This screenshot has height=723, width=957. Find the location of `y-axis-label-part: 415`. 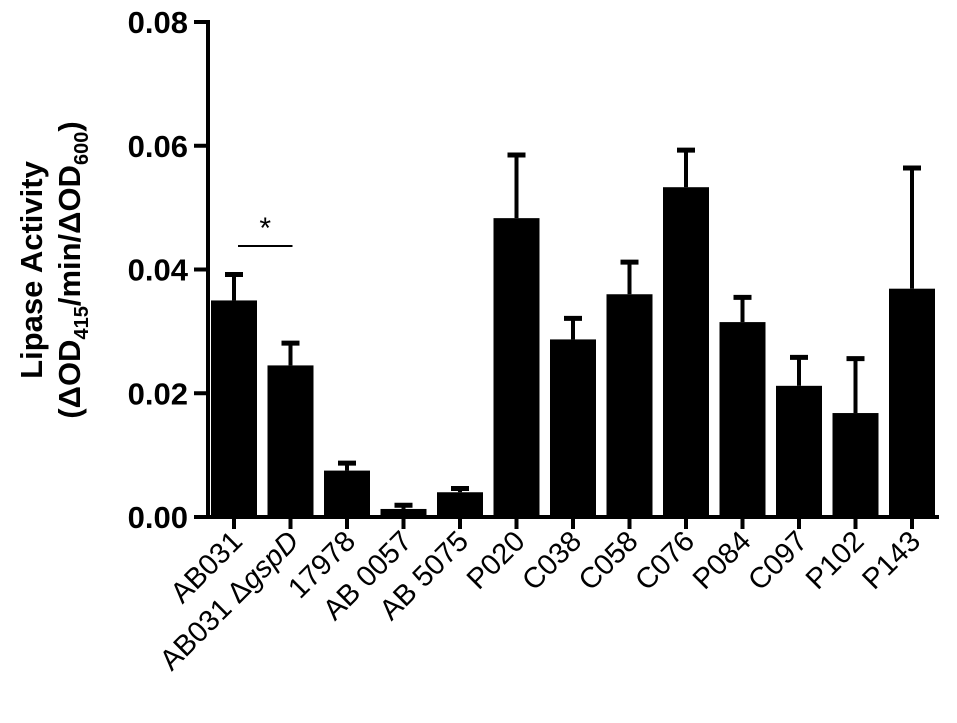

y-axis-label-part: 415 is located at coordinates (82, 322).